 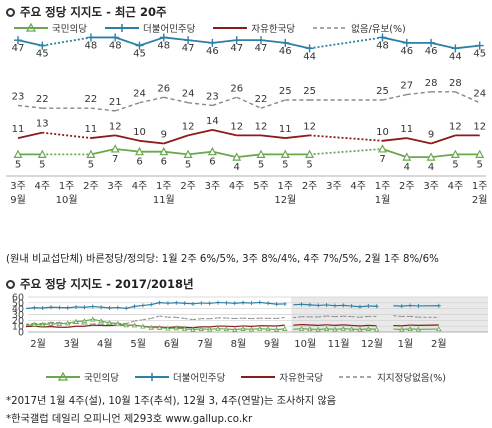 What do you see at coordinates (382, 132) in the screenshot?
I see `data-label: 10` at bounding box center [382, 132].